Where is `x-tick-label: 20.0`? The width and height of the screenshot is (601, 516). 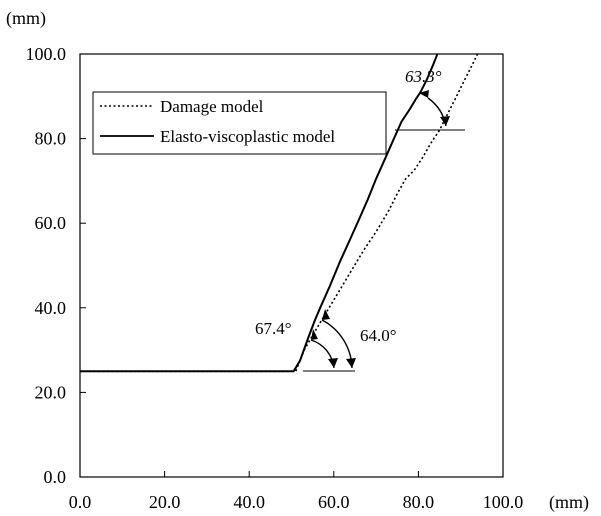 x-tick-label: 20.0 is located at coordinates (165, 502).